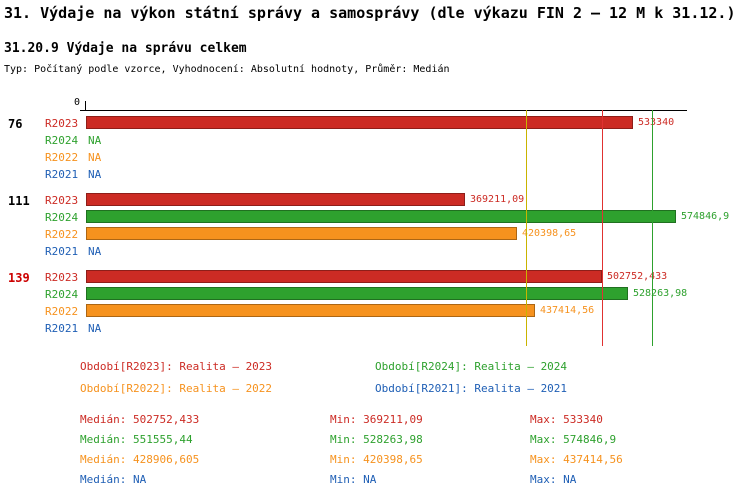  Describe the element at coordinates (705, 216) in the screenshot. I see `bar-value-label: 574846,9` at that location.